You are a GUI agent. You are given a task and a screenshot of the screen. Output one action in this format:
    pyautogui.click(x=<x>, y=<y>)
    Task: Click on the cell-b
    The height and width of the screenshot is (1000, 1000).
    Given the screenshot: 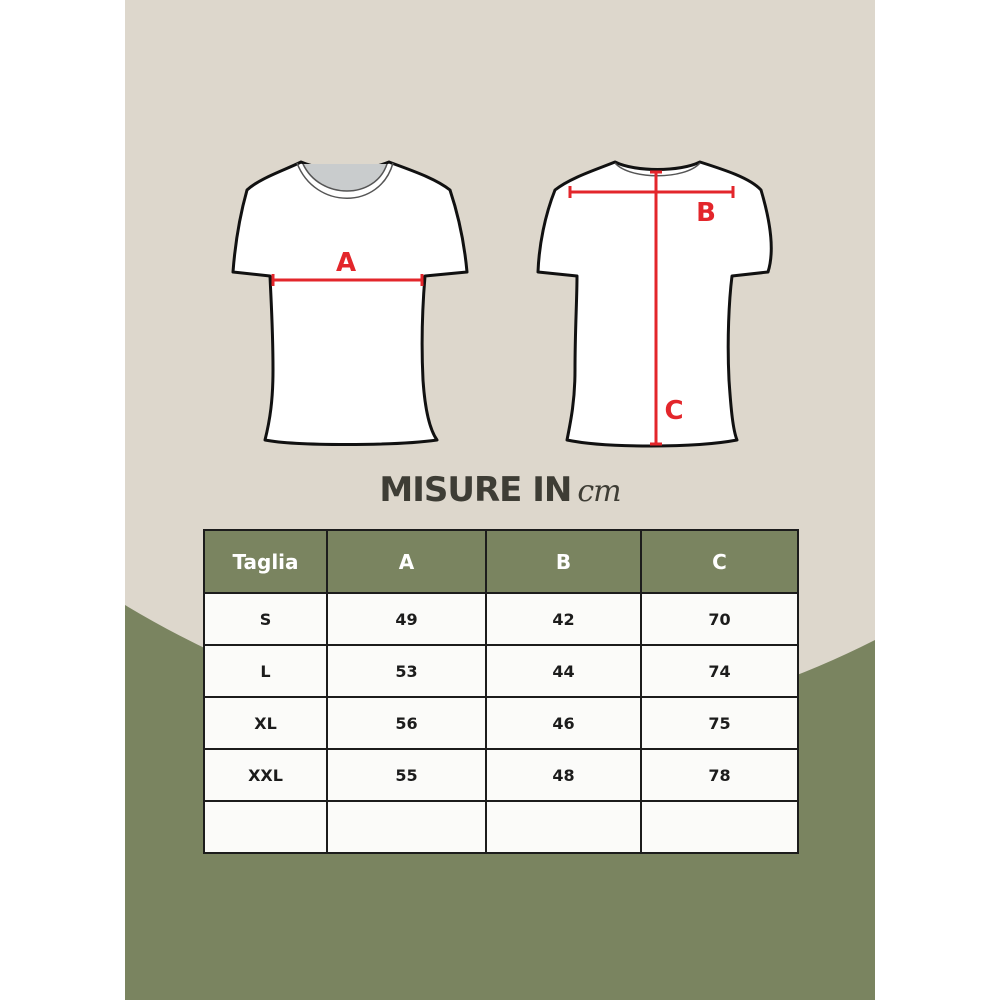 What is the action you would take?
    pyautogui.click(x=563, y=827)
    